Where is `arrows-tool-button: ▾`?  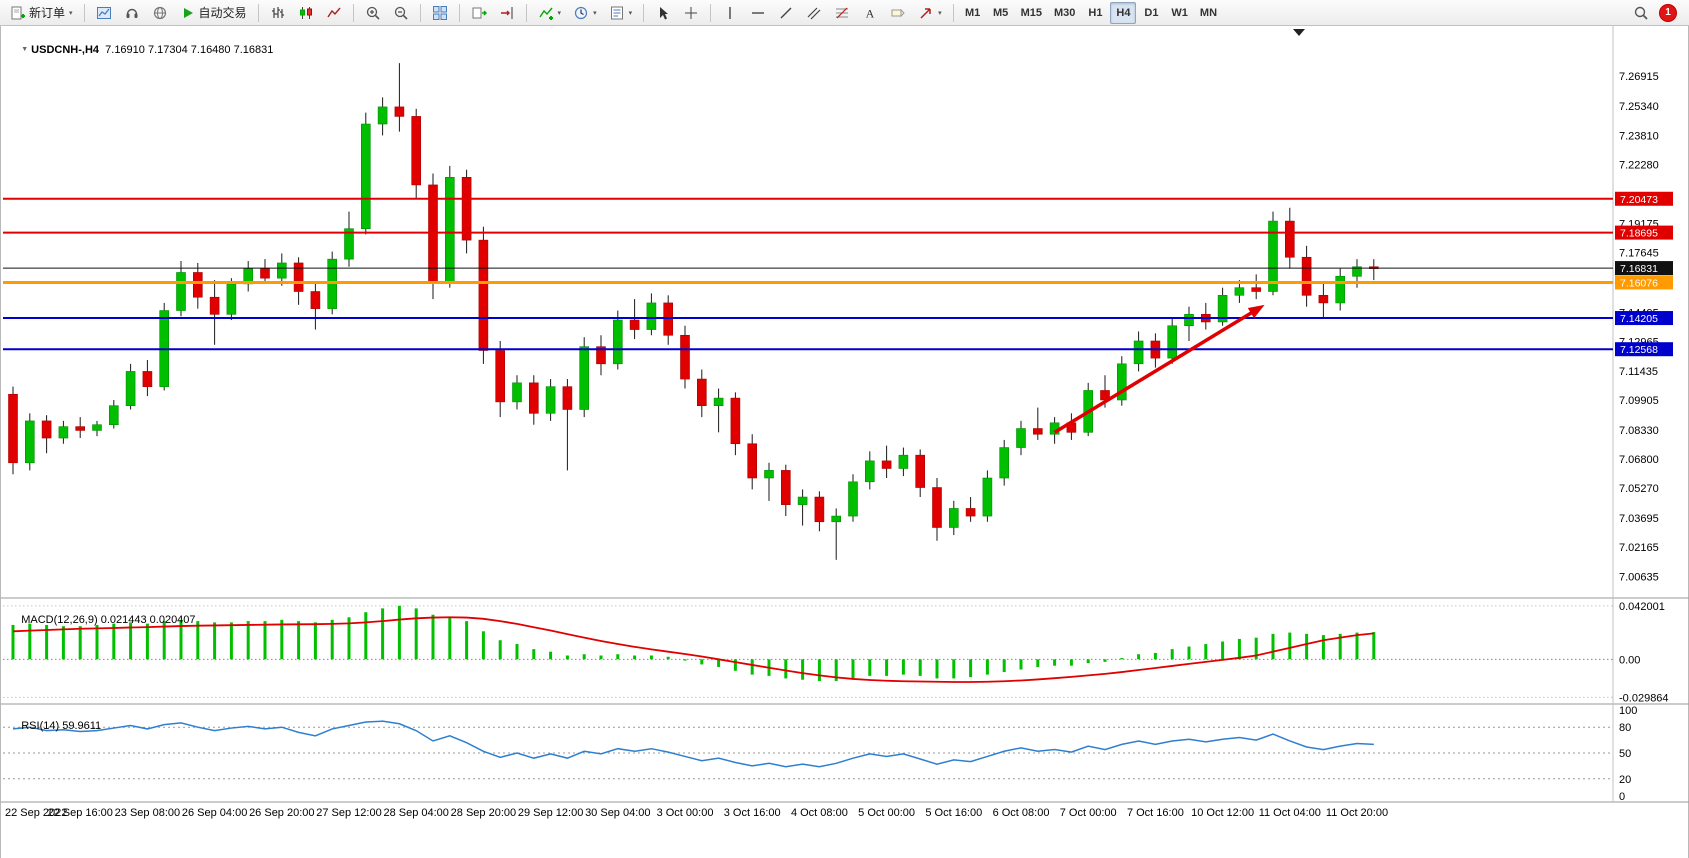 arrows-tool-button: ▾ is located at coordinates (930, 13).